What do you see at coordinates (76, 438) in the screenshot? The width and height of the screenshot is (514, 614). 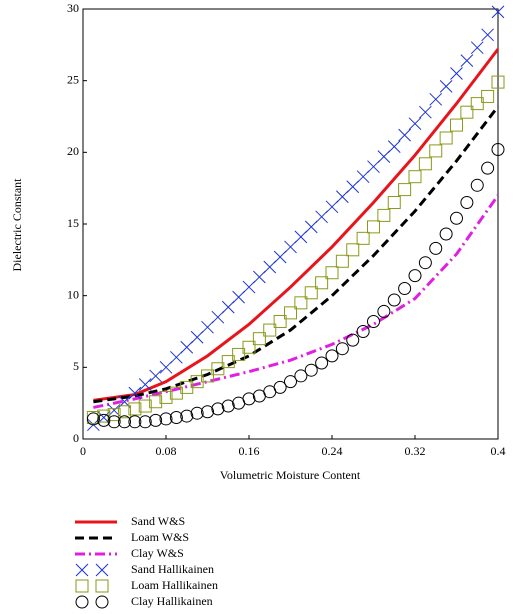 I see `y-tick-label: 0` at bounding box center [76, 438].